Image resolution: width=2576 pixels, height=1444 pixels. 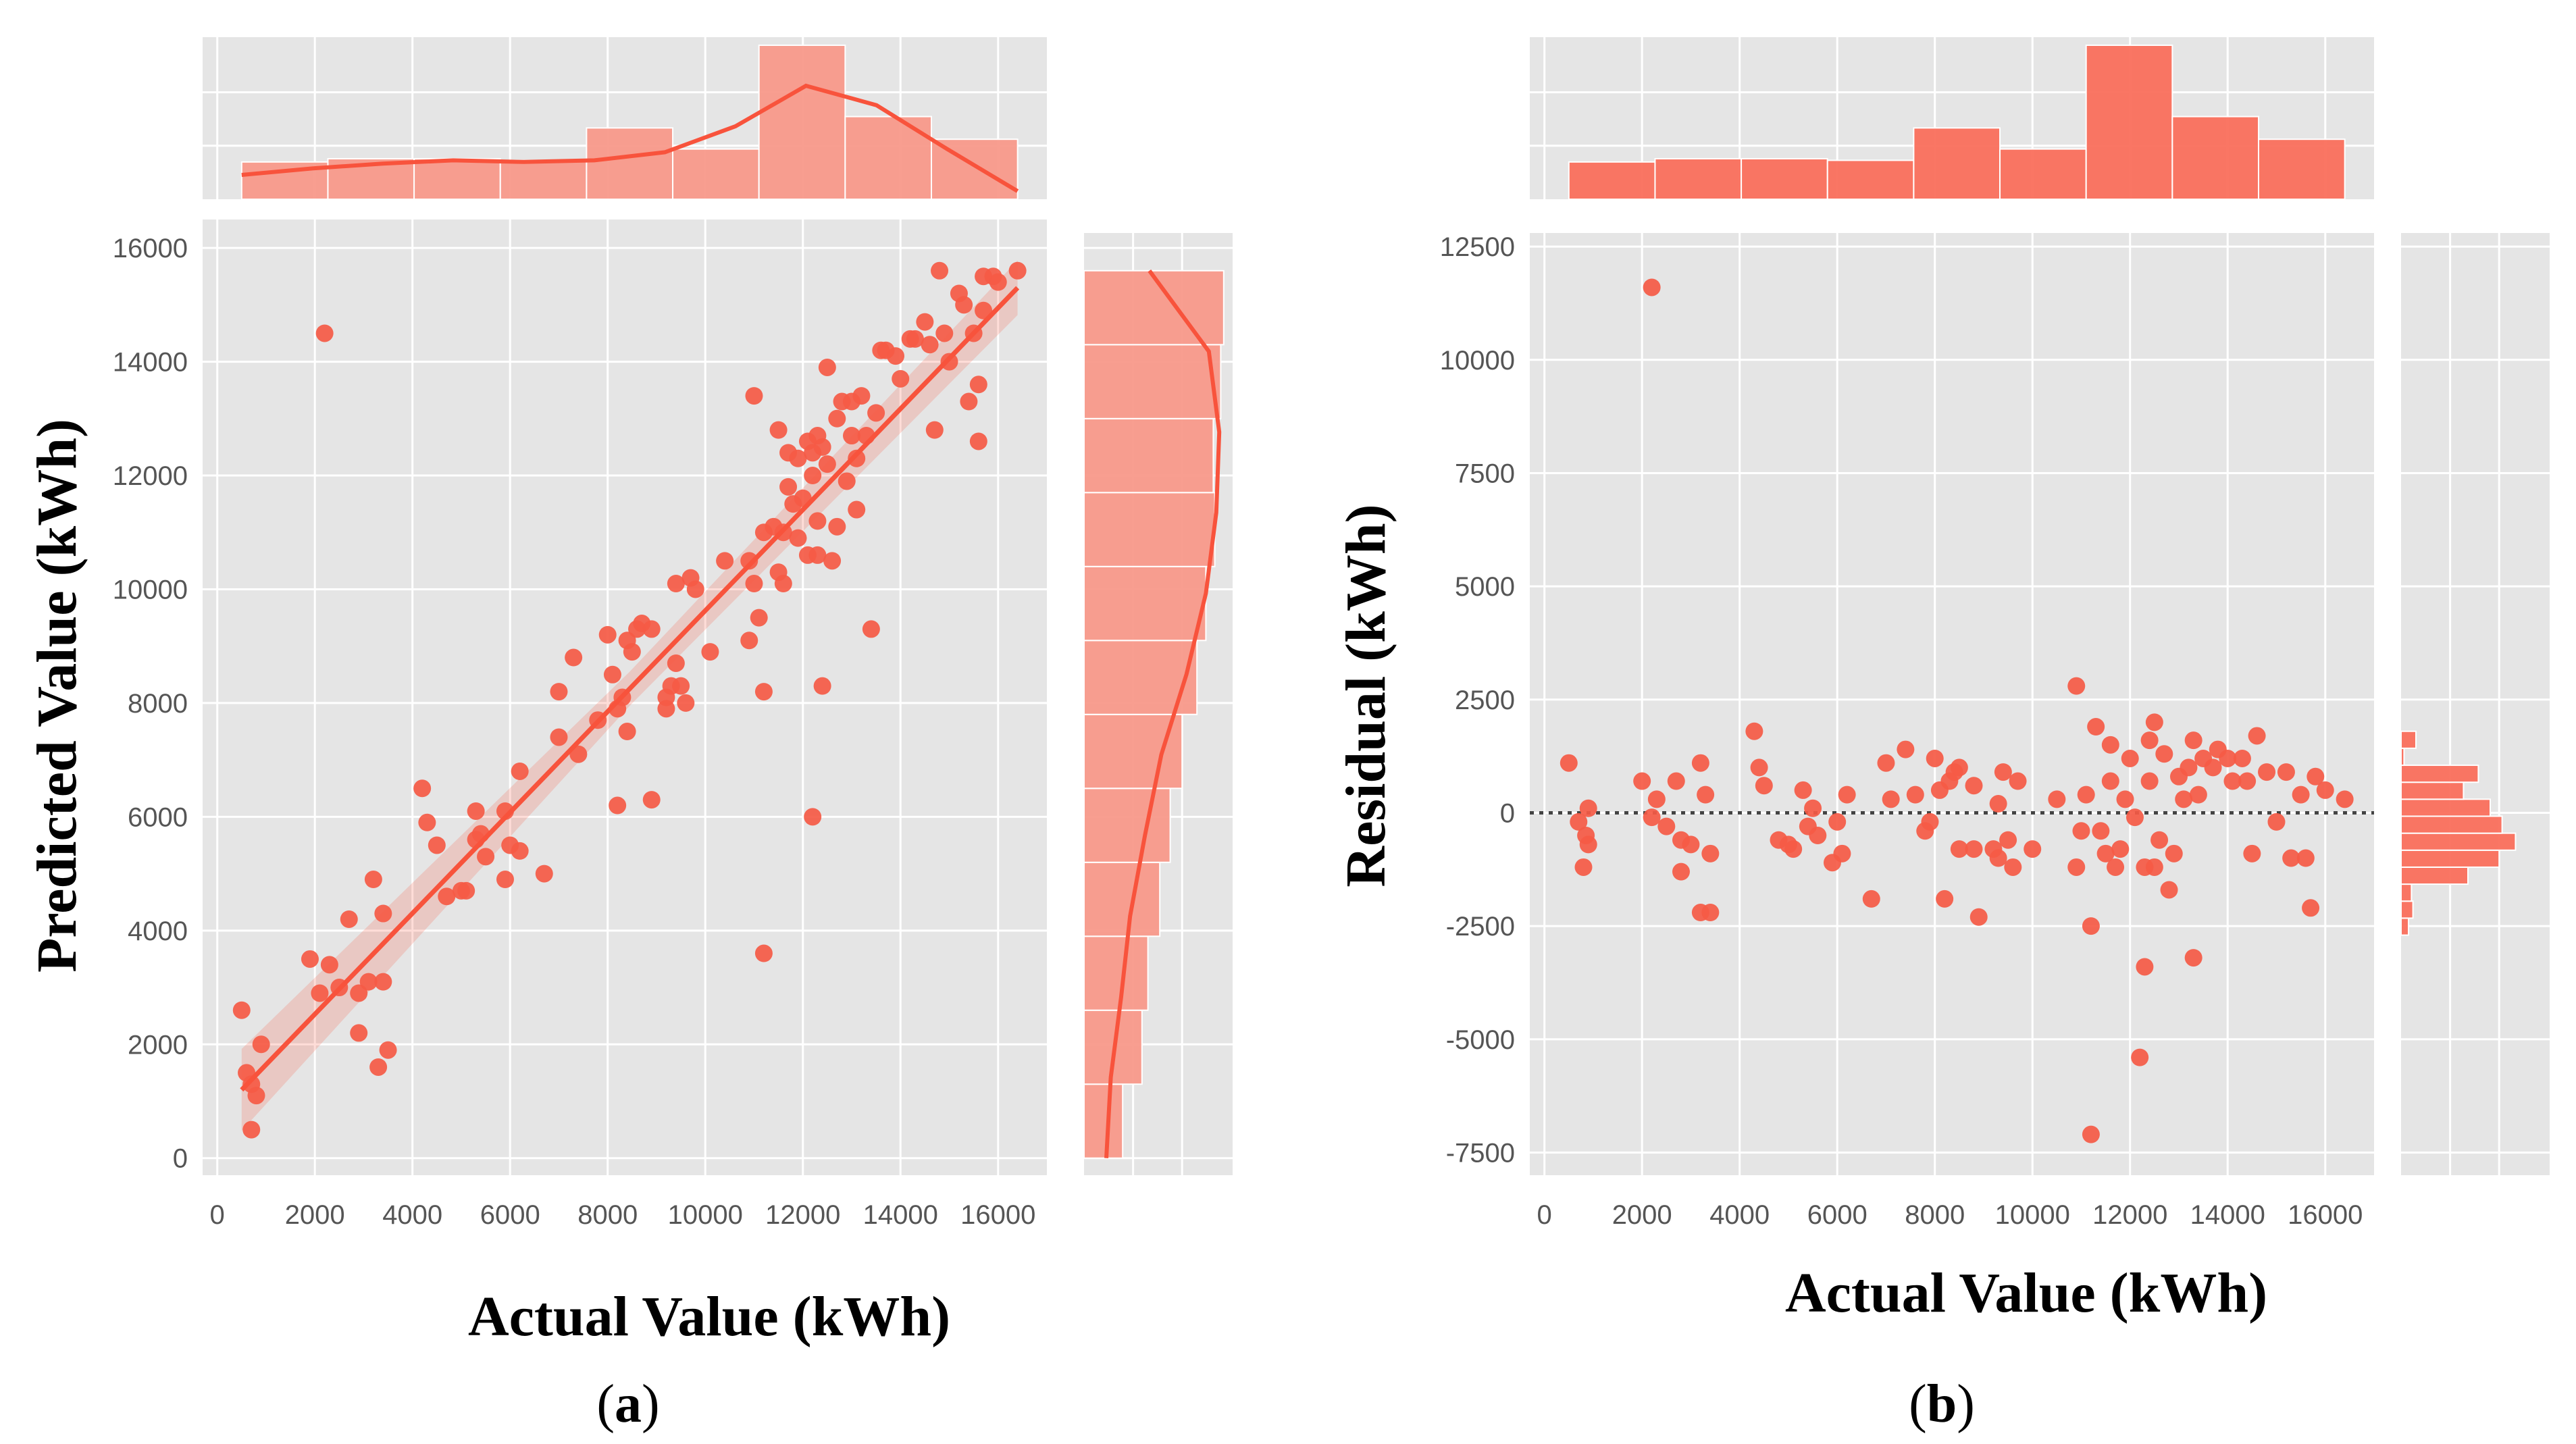 I want to click on panel-a-top-histogram, so click(x=629, y=123).